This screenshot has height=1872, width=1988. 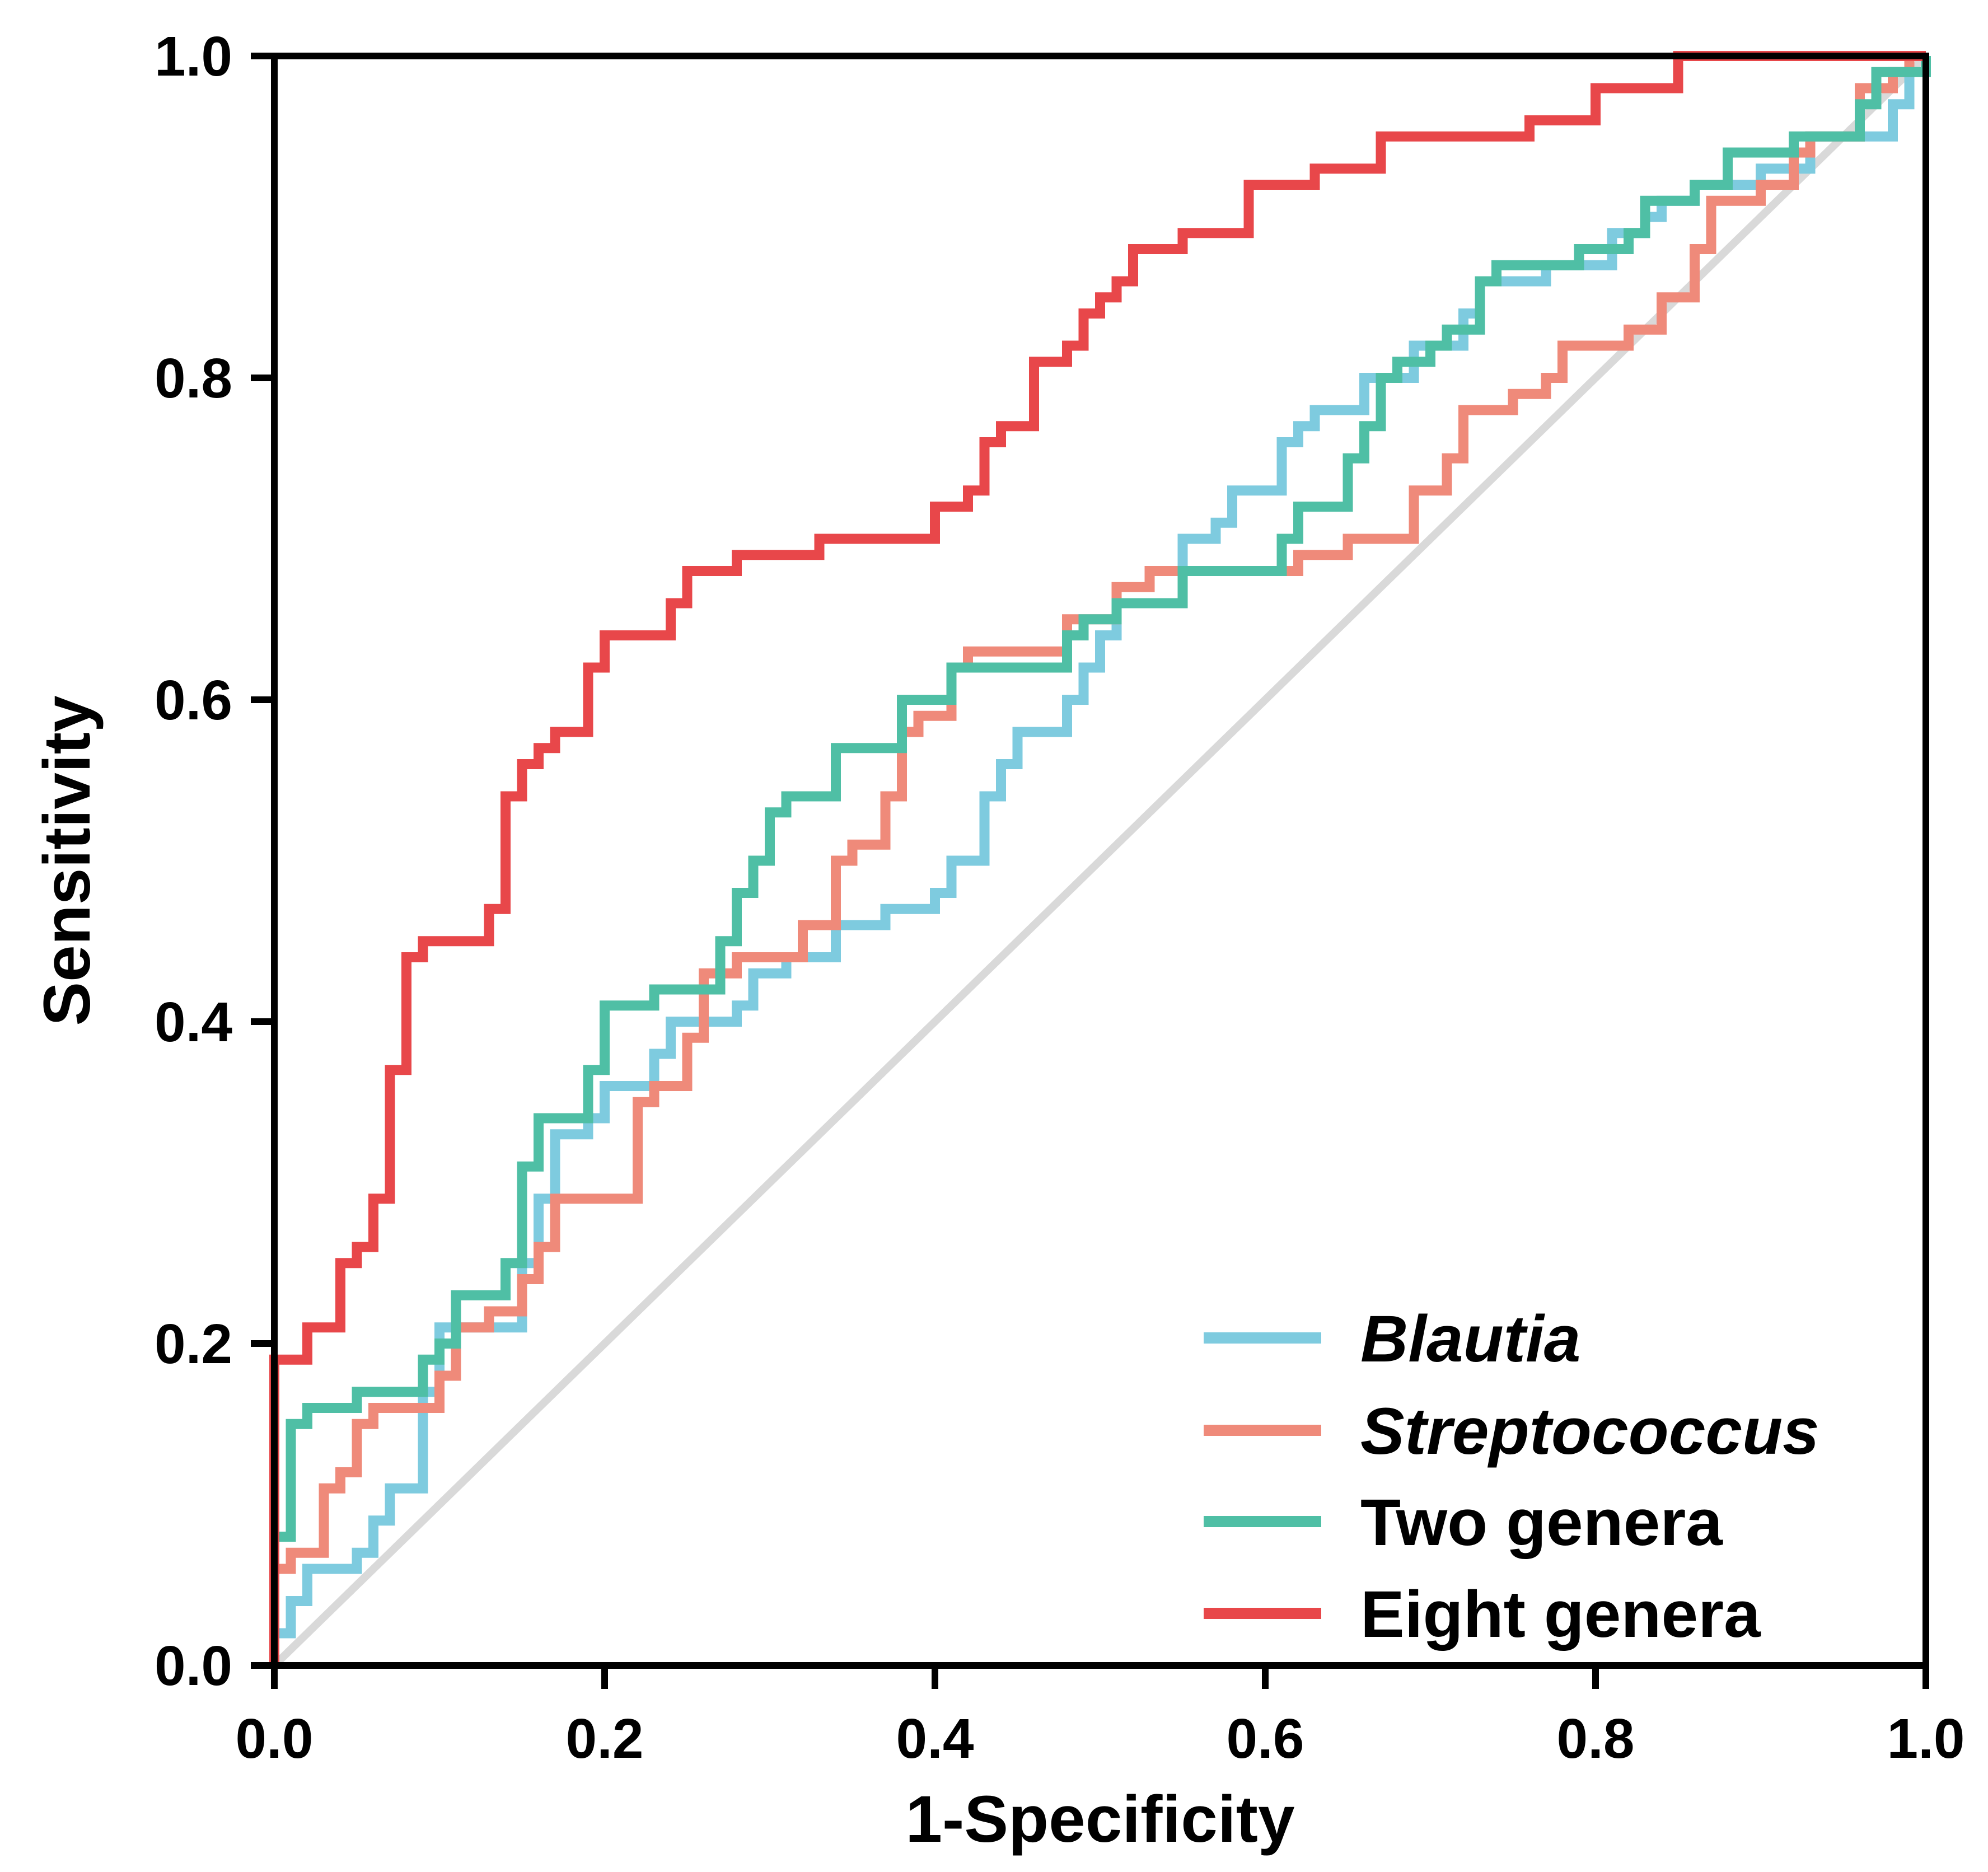 I want to click on y-tick-label: 0.2, so click(x=193, y=1344).